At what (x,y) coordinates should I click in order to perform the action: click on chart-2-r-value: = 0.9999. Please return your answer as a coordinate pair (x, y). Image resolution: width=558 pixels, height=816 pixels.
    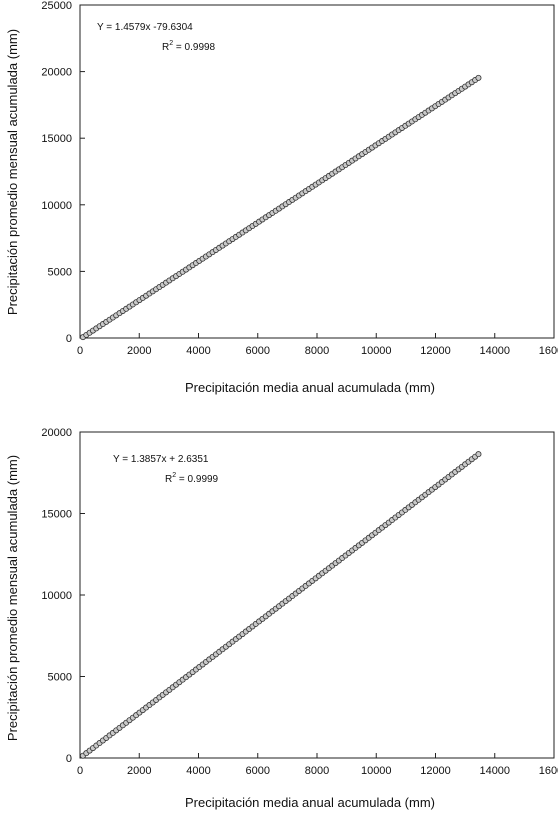
    Looking at the image, I should click on (197, 479).